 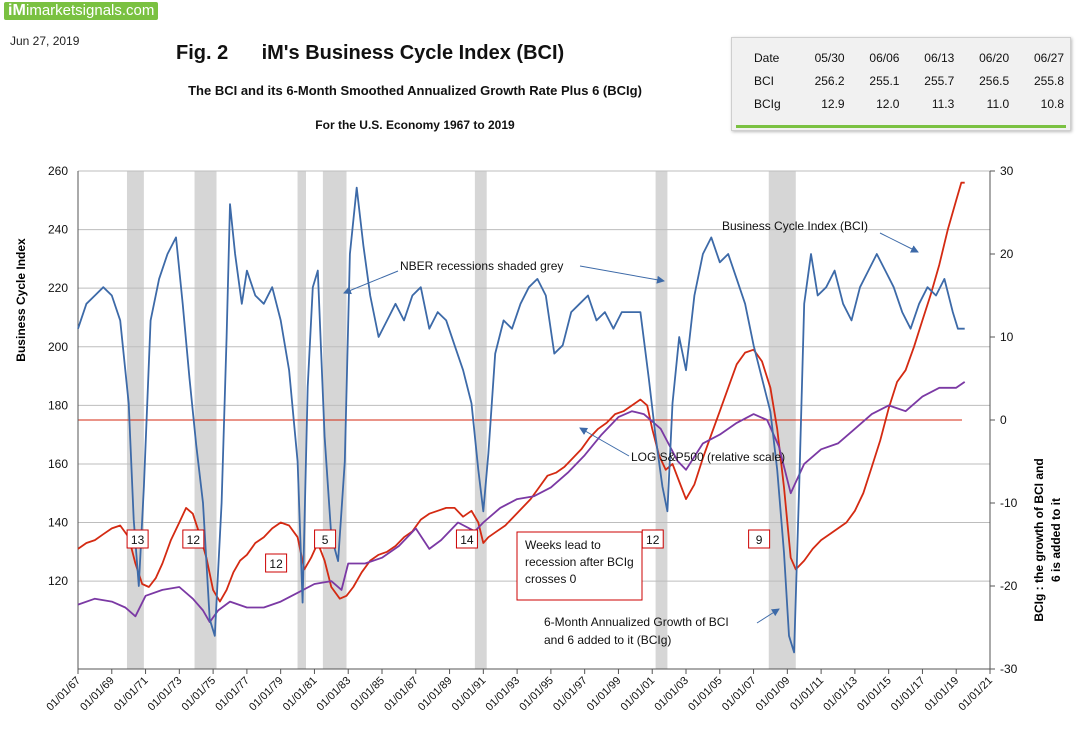 What do you see at coordinates (759, 540) in the screenshot?
I see `lead-week-label: 9` at bounding box center [759, 540].